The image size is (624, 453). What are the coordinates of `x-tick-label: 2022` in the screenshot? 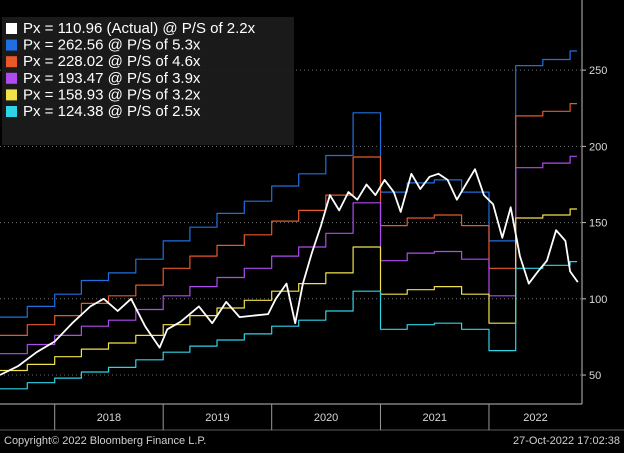 It's located at (535, 418).